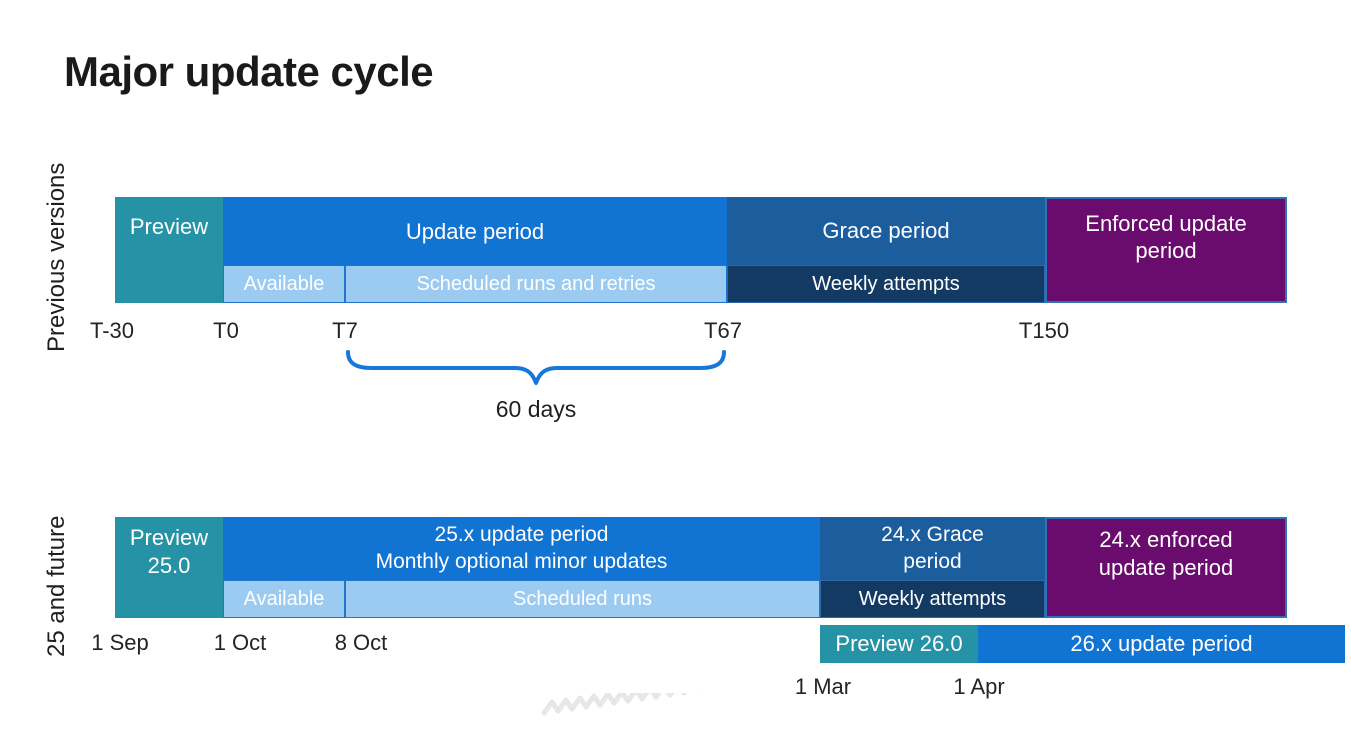 This screenshot has width=1351, height=756. Describe the element at coordinates (979, 686) in the screenshot. I see `tick-1-apr: 1 Apr` at that location.